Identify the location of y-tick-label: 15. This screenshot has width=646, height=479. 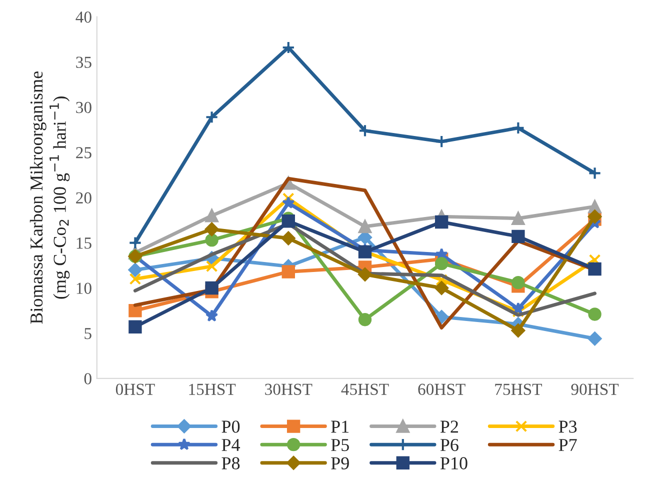
(84, 243).